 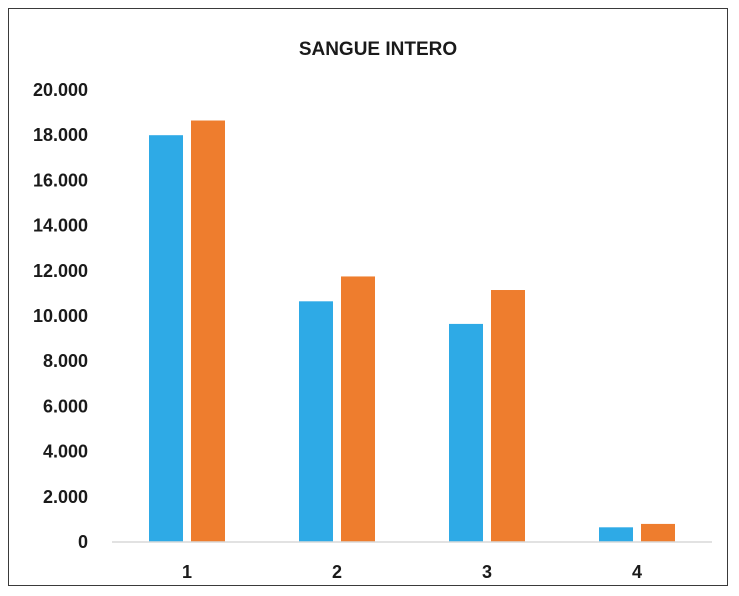 What do you see at coordinates (60, 226) in the screenshot?
I see `y-tick-label: 14.000` at bounding box center [60, 226].